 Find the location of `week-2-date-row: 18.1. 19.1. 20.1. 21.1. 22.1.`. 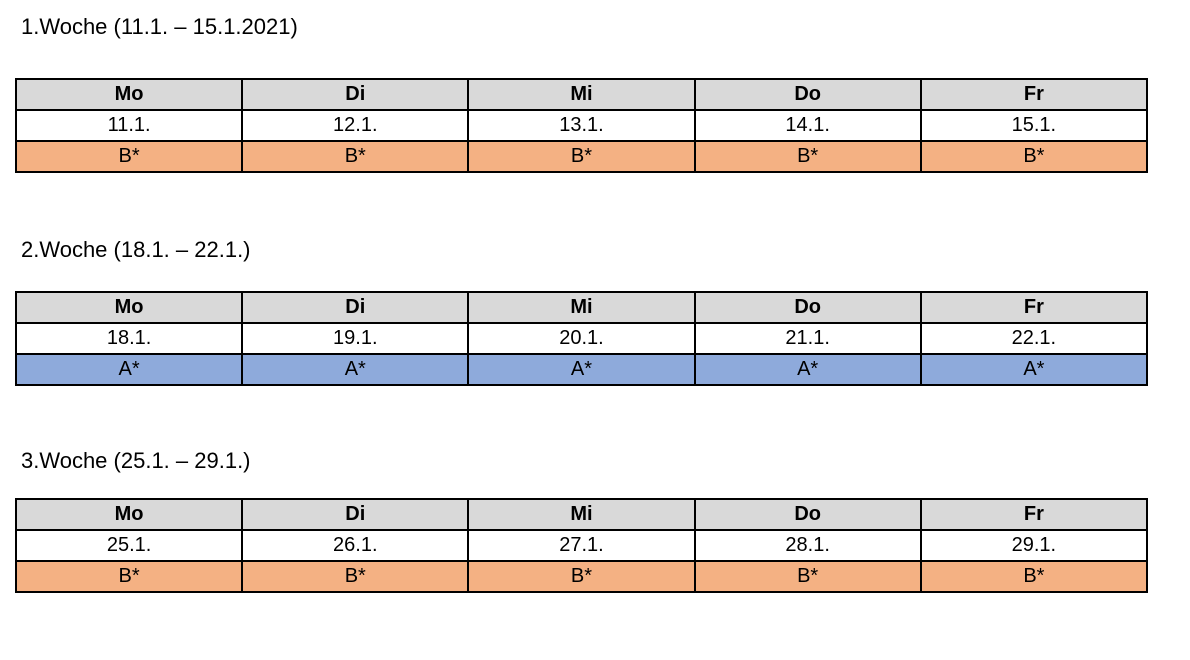

week-2-date-row: 18.1. 19.1. 20.1. 21.1. 22.1. is located at coordinates (581, 338).